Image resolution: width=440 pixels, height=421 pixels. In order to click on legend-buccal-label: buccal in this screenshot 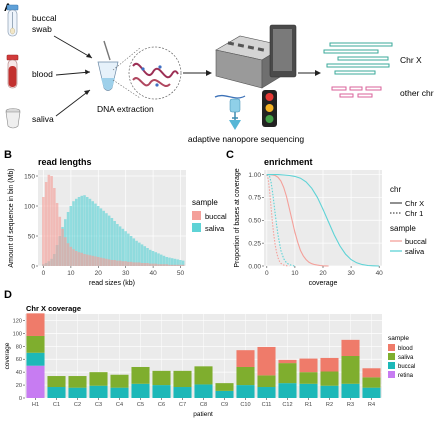, I will do `click(216, 216)`.